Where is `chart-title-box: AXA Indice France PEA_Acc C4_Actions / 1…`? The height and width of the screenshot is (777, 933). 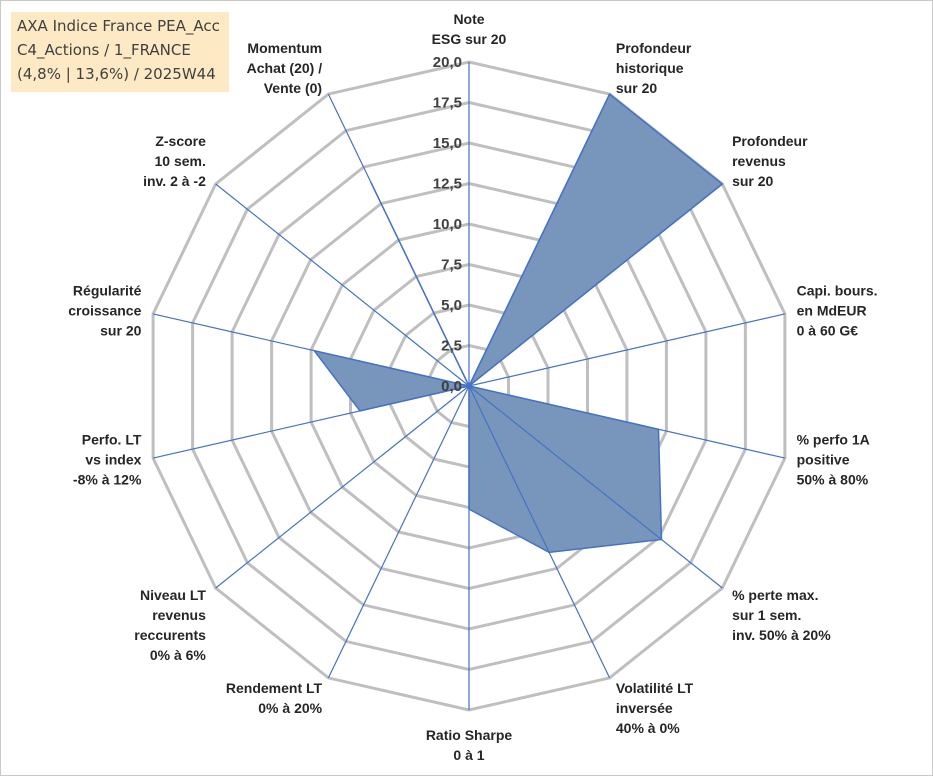
chart-title-box: AXA Indice France PEA_Acc C4_Actions / 1… is located at coordinates (120, 52).